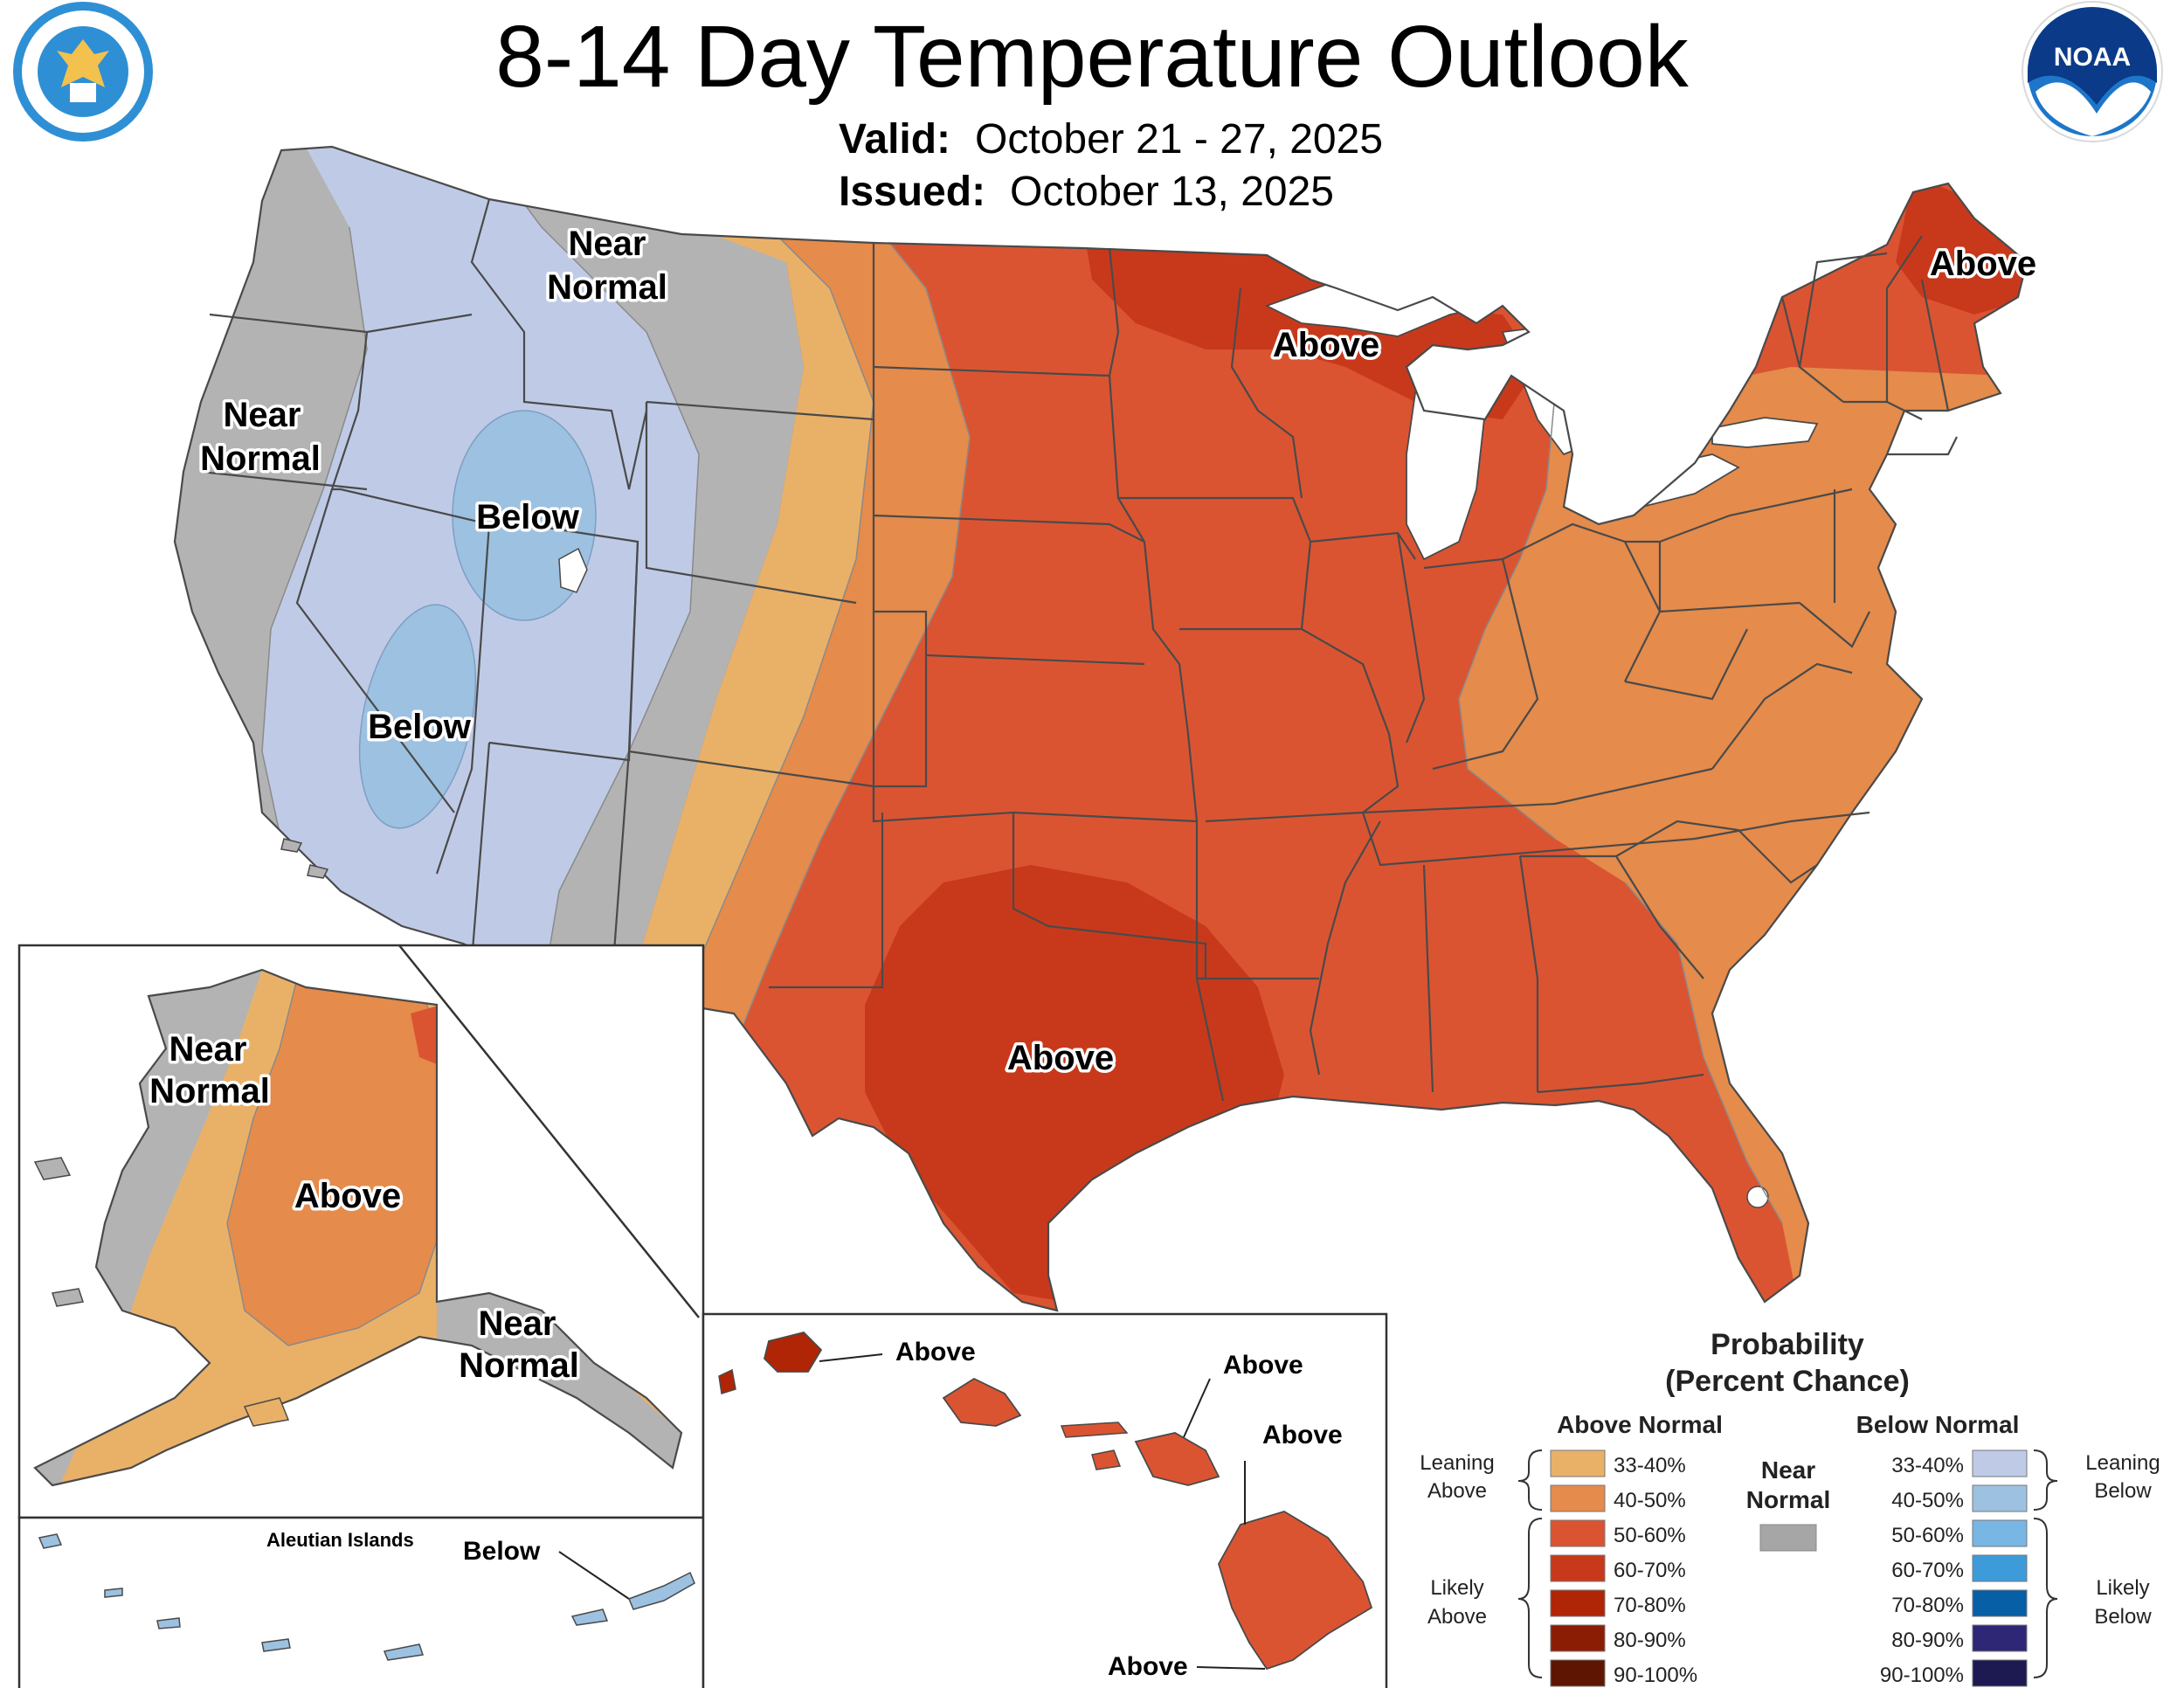 This screenshot has height=1688, width=2184. I want to click on legend-leaning-above-2: Above, so click(1457, 1491).